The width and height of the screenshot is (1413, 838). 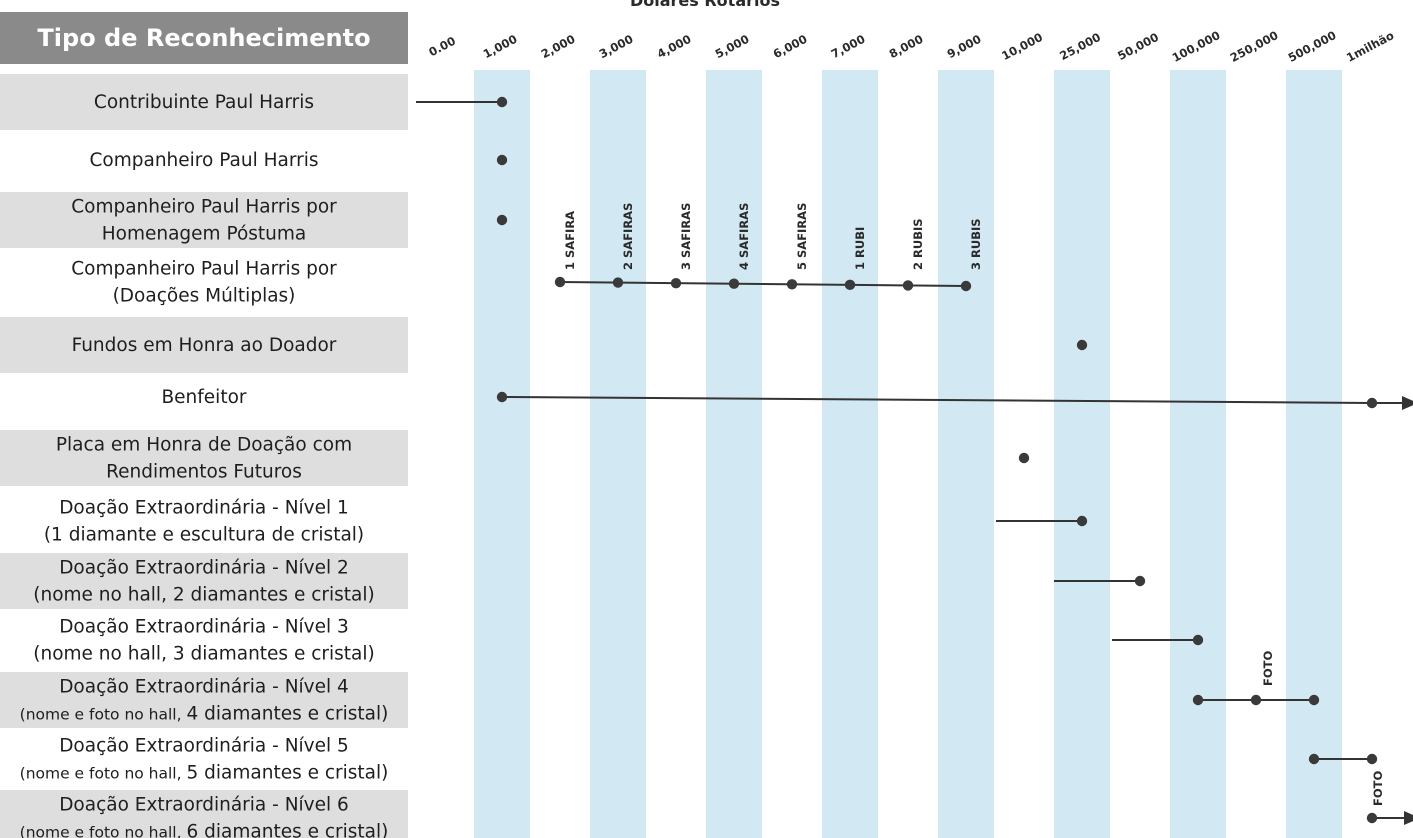 I want to click on row-label-8-line-1: (nome no hall, 2 diamantes e cristal), so click(x=203, y=595).